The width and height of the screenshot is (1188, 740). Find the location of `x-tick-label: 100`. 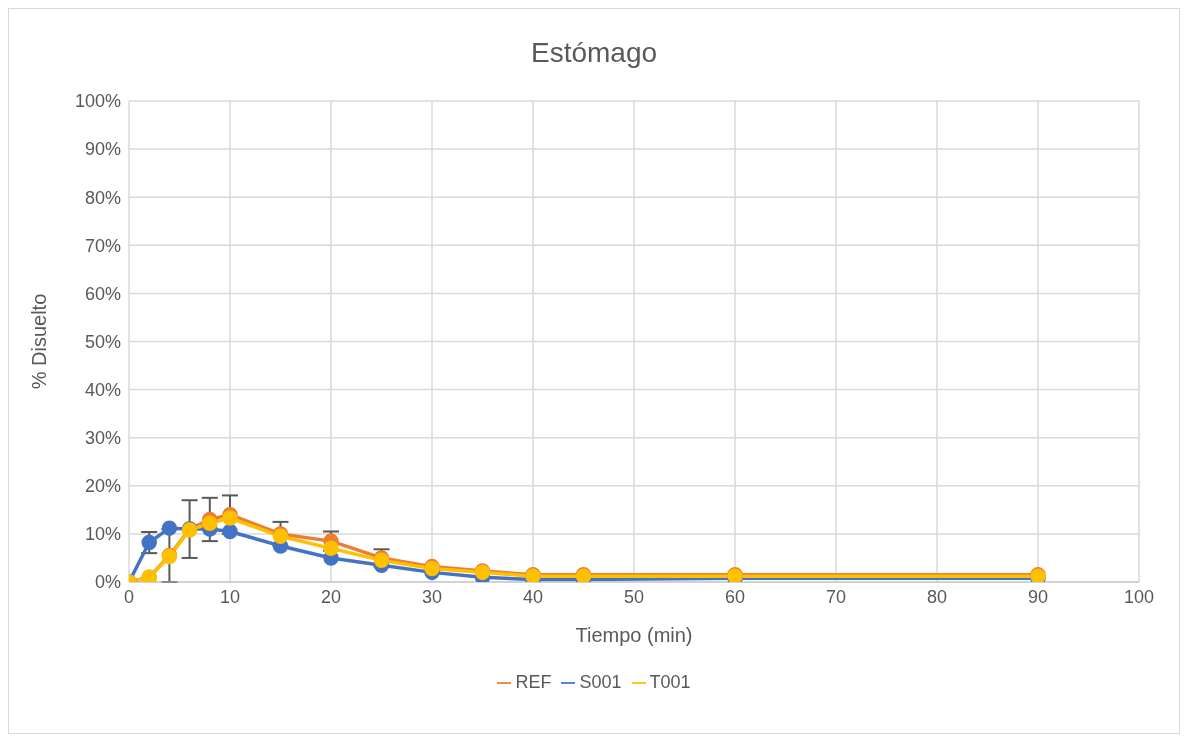

x-tick-label: 100 is located at coordinates (1139, 596).